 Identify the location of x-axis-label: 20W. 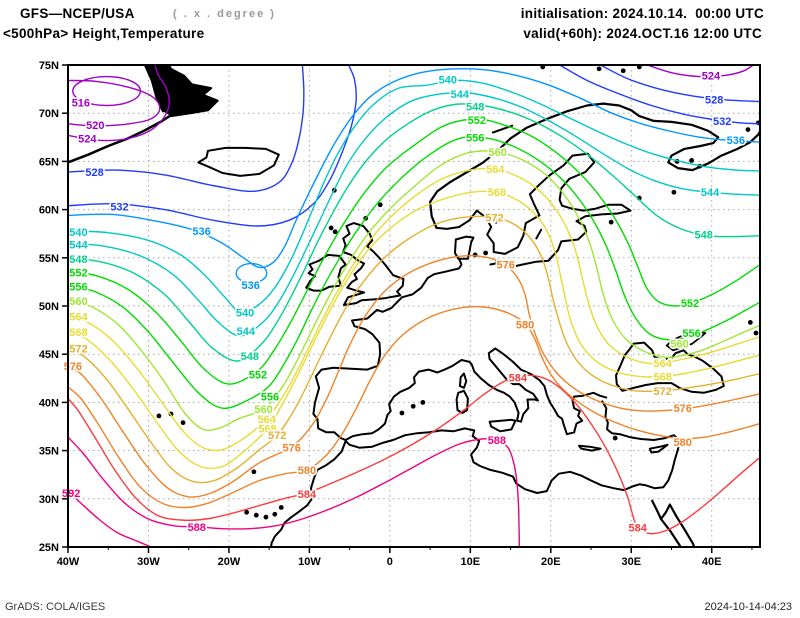
(229, 562).